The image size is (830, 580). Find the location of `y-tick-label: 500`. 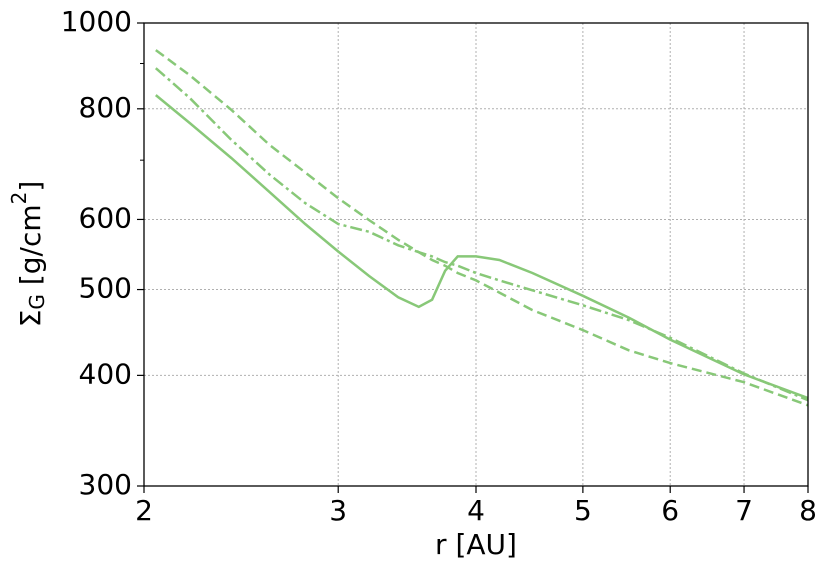

y-tick-label: 500 is located at coordinates (105, 288).